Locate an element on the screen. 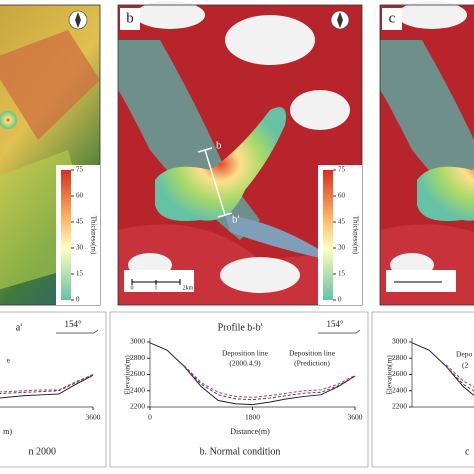  annotation: e is located at coordinates (9, 360).